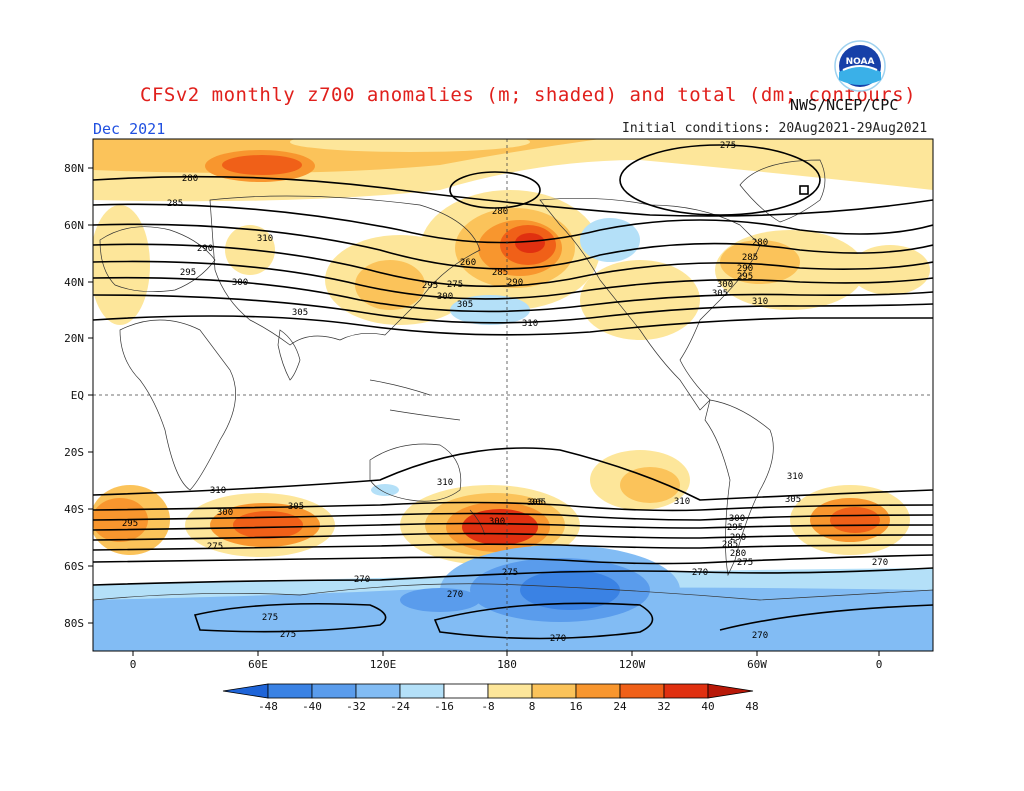  What do you see at coordinates (268, 706) in the screenshot?
I see `colorbar-label: -48` at bounding box center [268, 706].